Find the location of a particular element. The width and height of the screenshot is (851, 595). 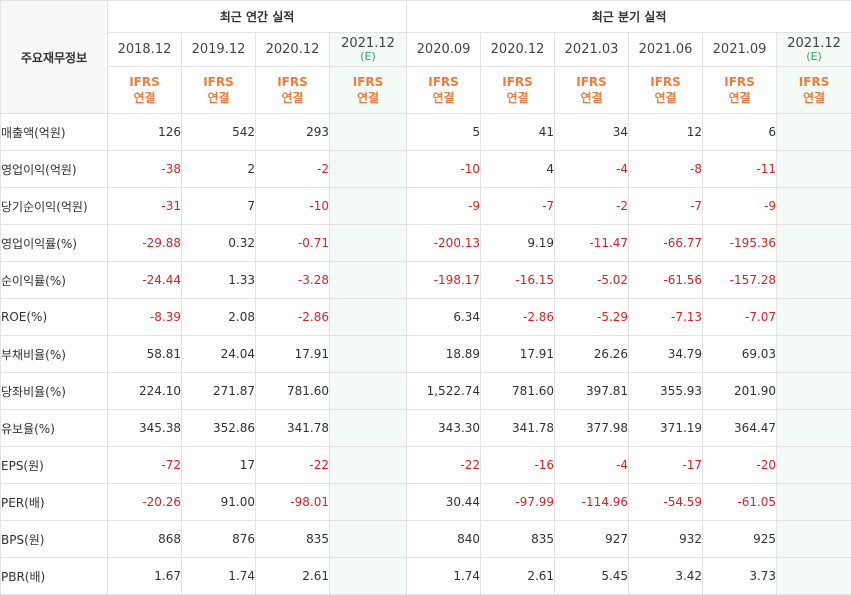

table-cell: 355.93 is located at coordinates (666, 391).